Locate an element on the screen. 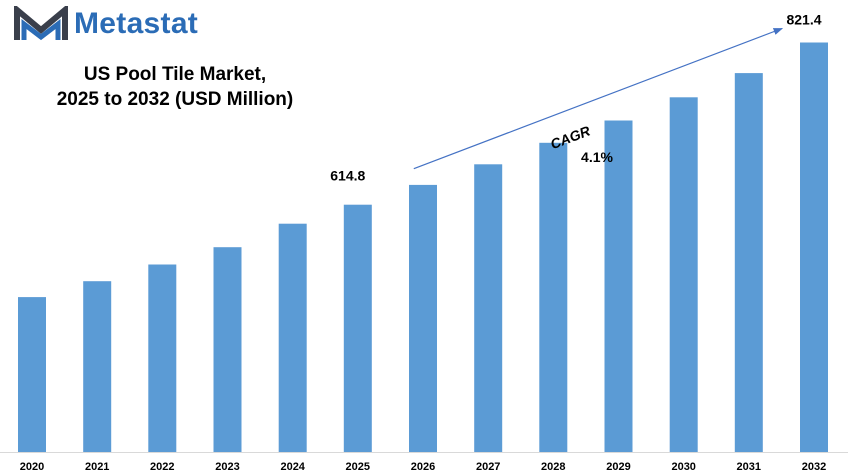 This screenshot has height=475, width=848. bar-2032 is located at coordinates (814, 247).